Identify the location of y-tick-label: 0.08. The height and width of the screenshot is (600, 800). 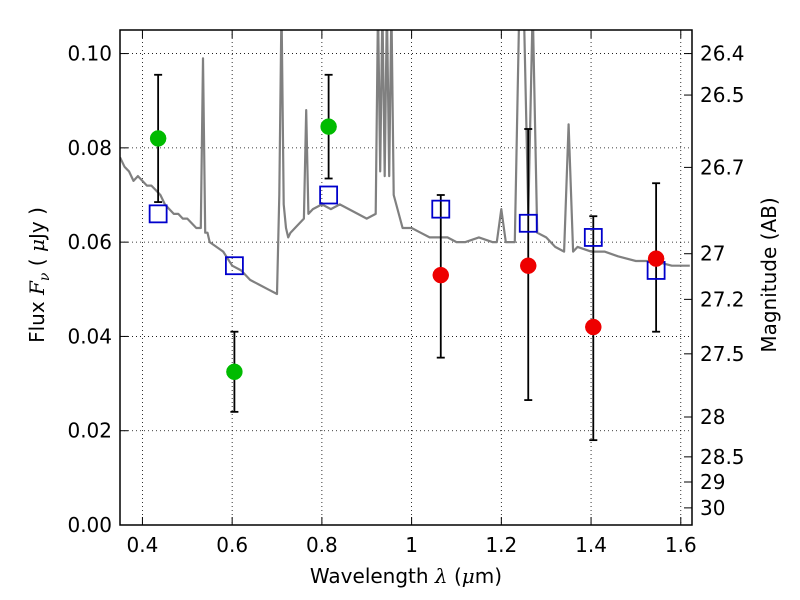
(89, 148).